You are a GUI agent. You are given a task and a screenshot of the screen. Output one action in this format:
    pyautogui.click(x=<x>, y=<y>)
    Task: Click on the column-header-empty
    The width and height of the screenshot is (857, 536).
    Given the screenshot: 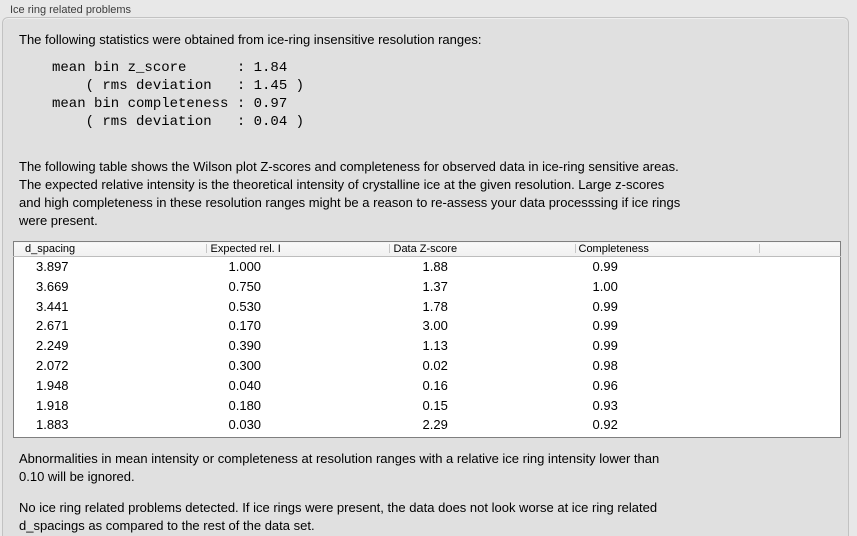 What is the action you would take?
    pyautogui.click(x=799, y=249)
    